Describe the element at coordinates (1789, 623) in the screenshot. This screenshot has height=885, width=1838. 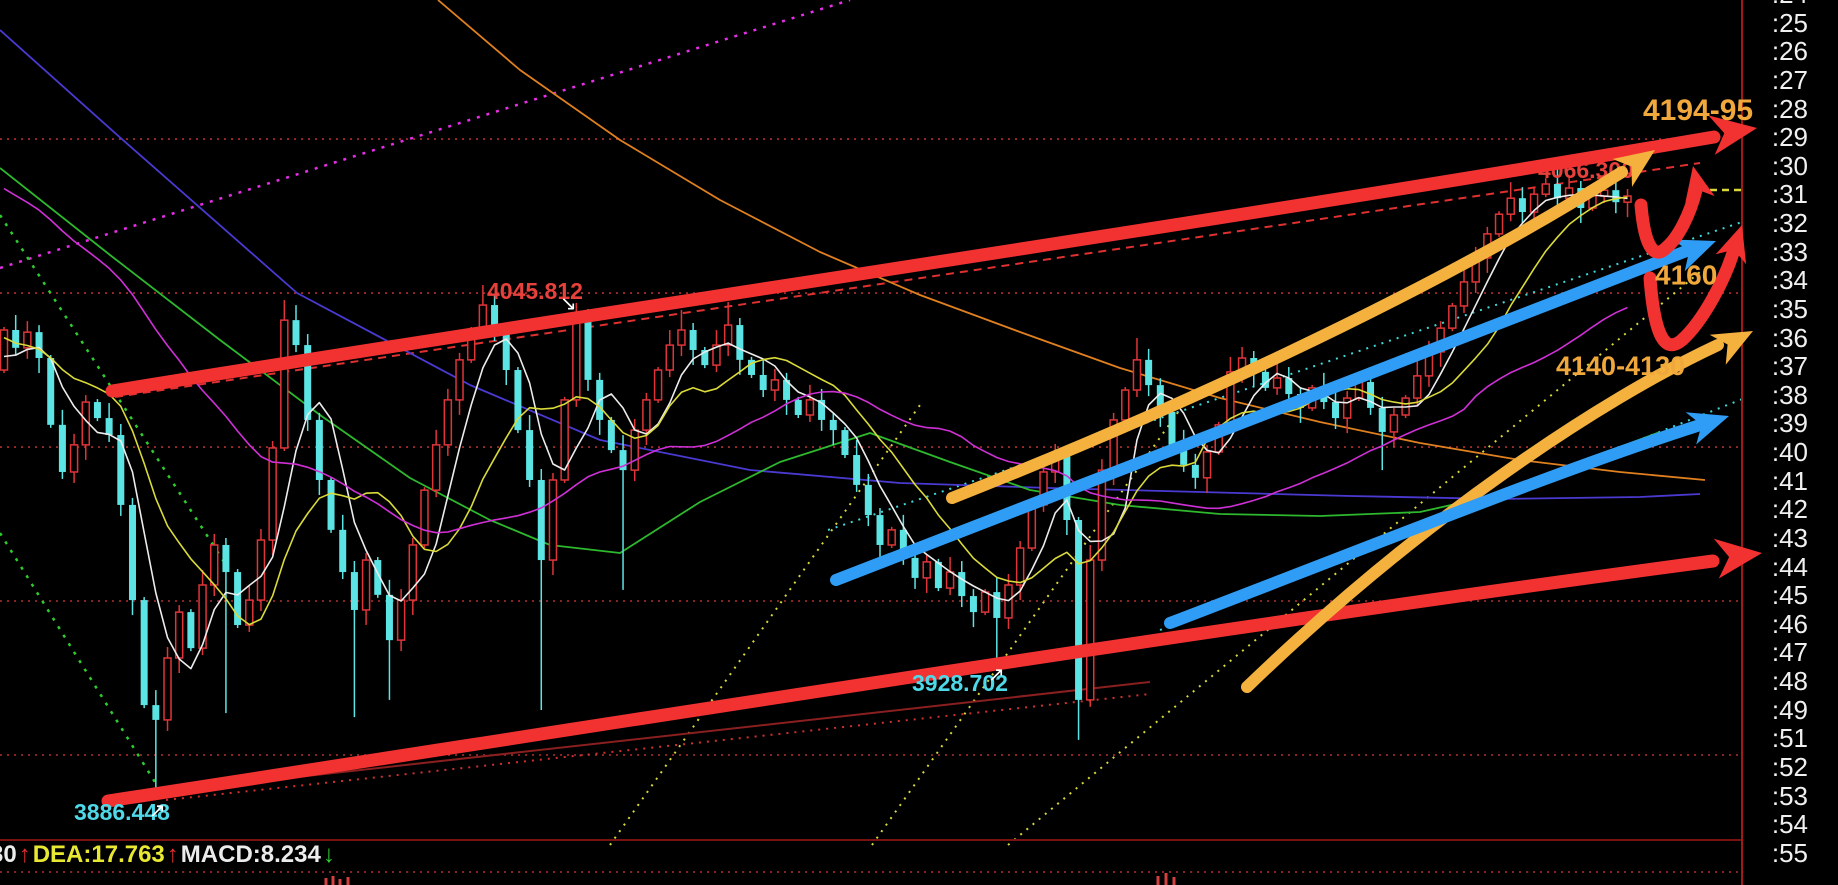
I see `time-label: :46` at that location.